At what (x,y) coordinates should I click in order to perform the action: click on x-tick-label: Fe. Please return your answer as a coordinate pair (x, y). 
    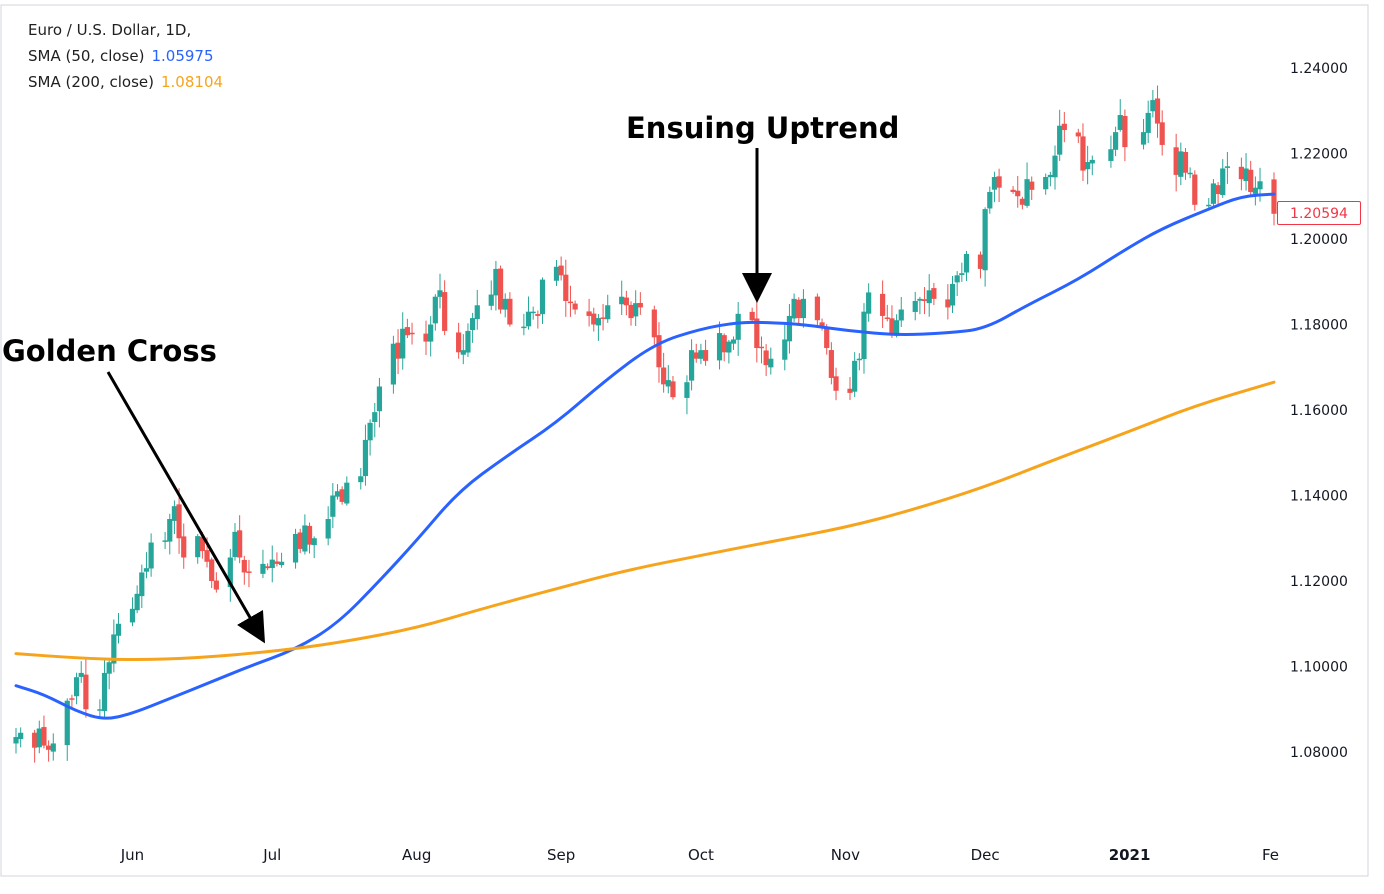
    Looking at the image, I should click on (1270, 855).